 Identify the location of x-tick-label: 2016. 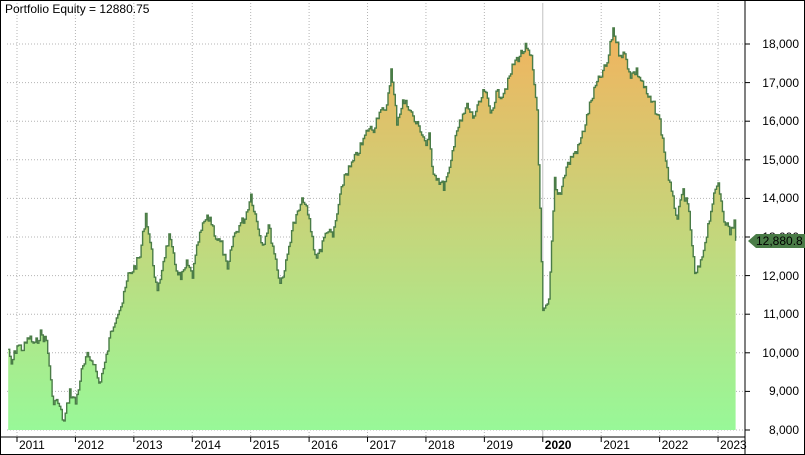
(324, 445).